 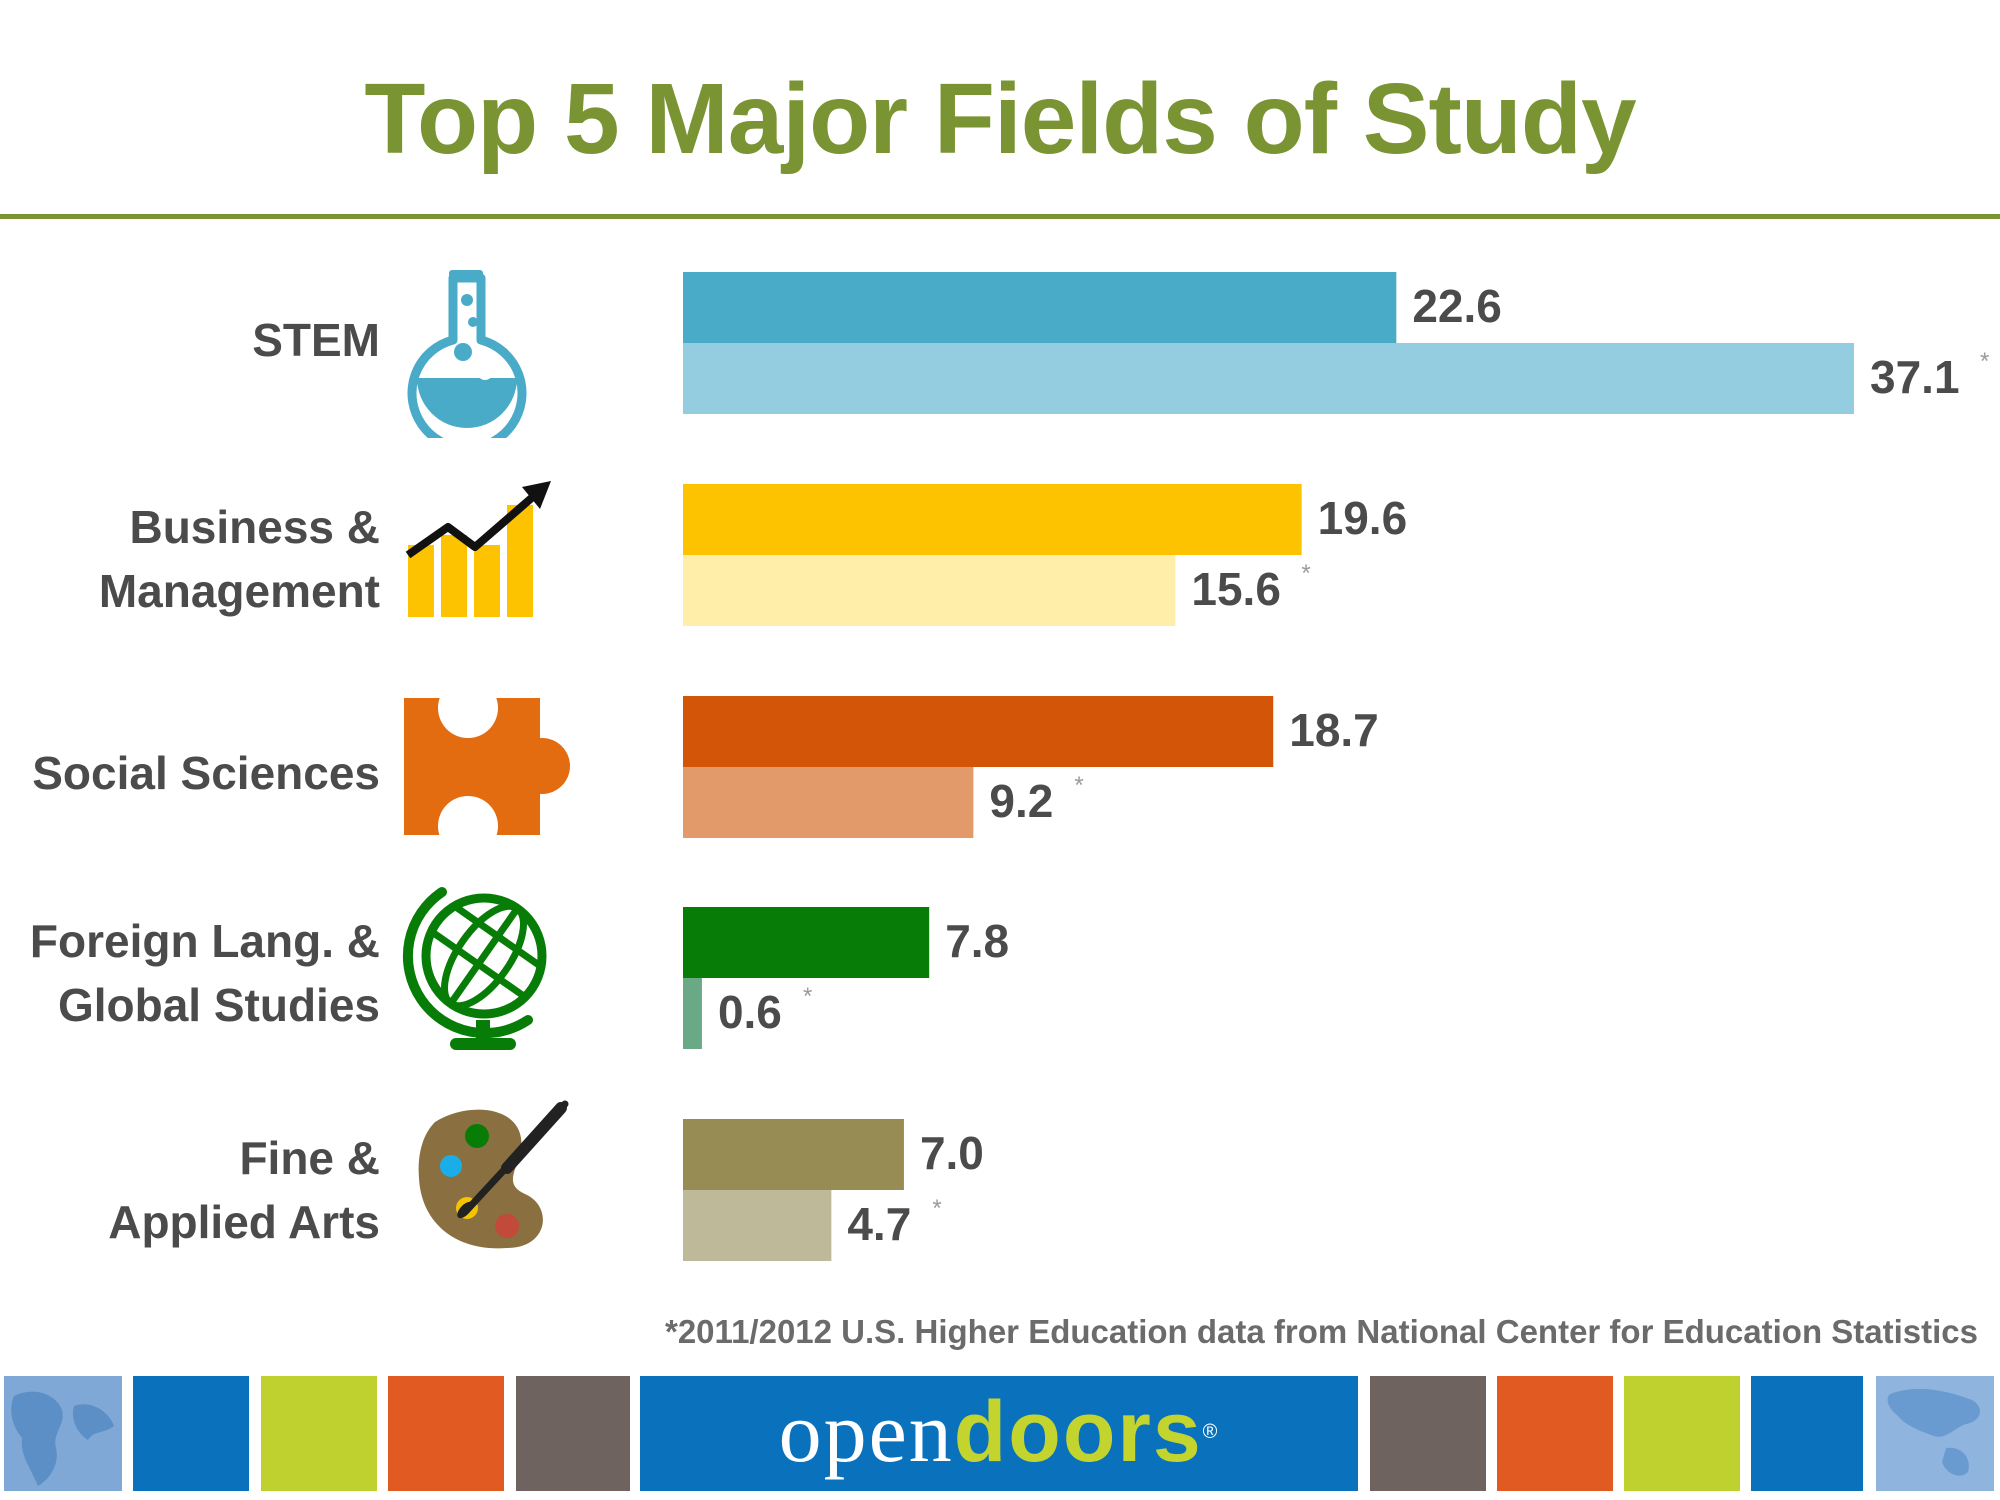 What do you see at coordinates (474, 968) in the screenshot?
I see `globe-icon` at bounding box center [474, 968].